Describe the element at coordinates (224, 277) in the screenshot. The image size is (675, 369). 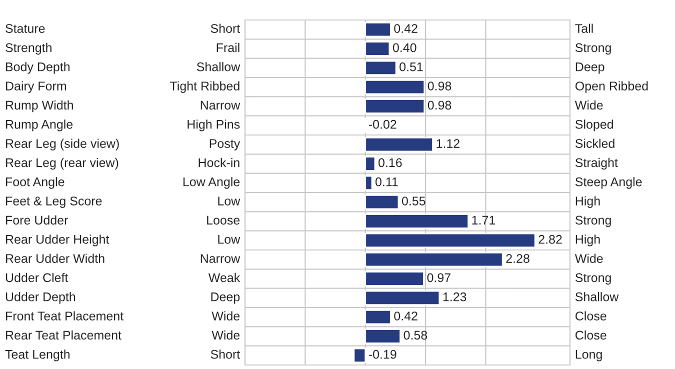
I see `text: Weak` at that location.